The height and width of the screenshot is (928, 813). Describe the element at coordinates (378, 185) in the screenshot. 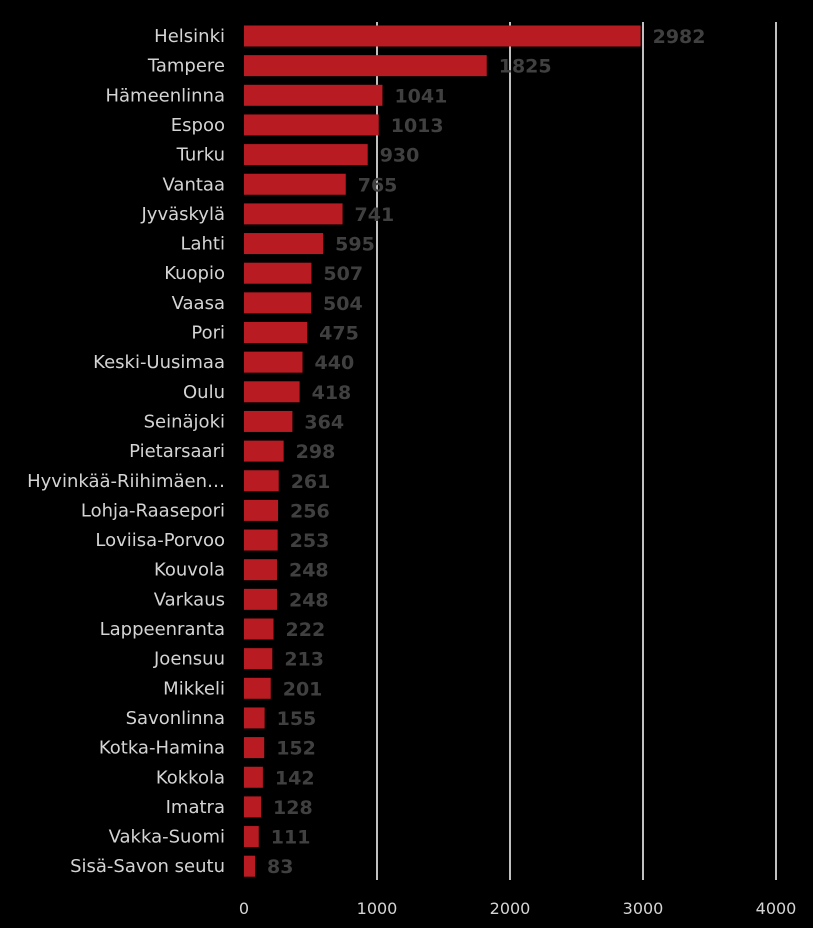

I see `data-label: 765` at that location.